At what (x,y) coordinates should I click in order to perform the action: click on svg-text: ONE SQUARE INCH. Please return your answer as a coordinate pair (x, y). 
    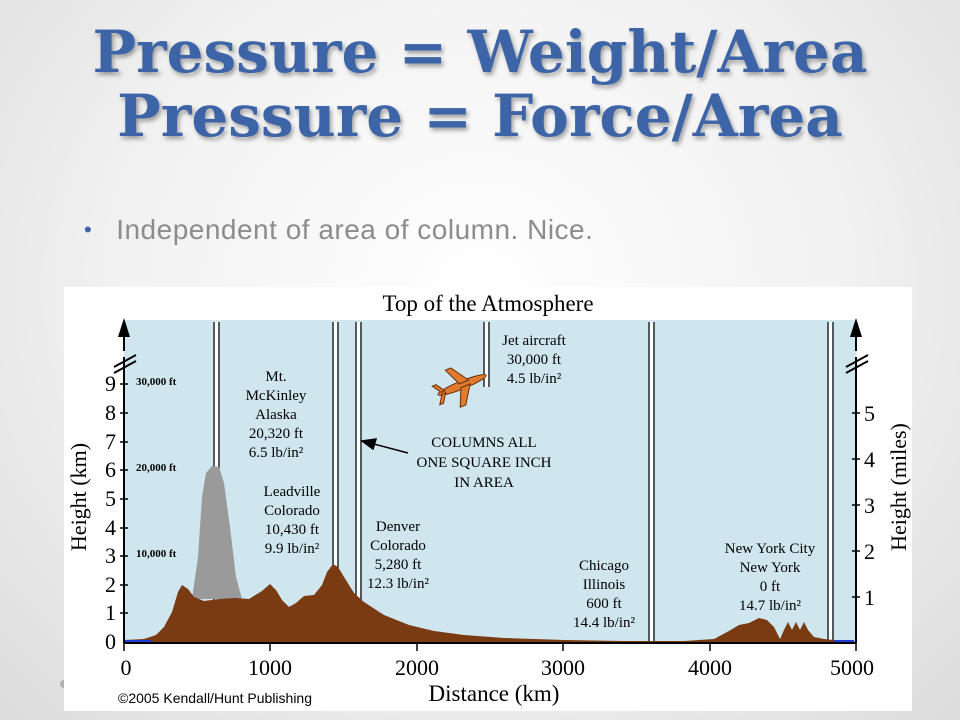
    Looking at the image, I should click on (484, 463).